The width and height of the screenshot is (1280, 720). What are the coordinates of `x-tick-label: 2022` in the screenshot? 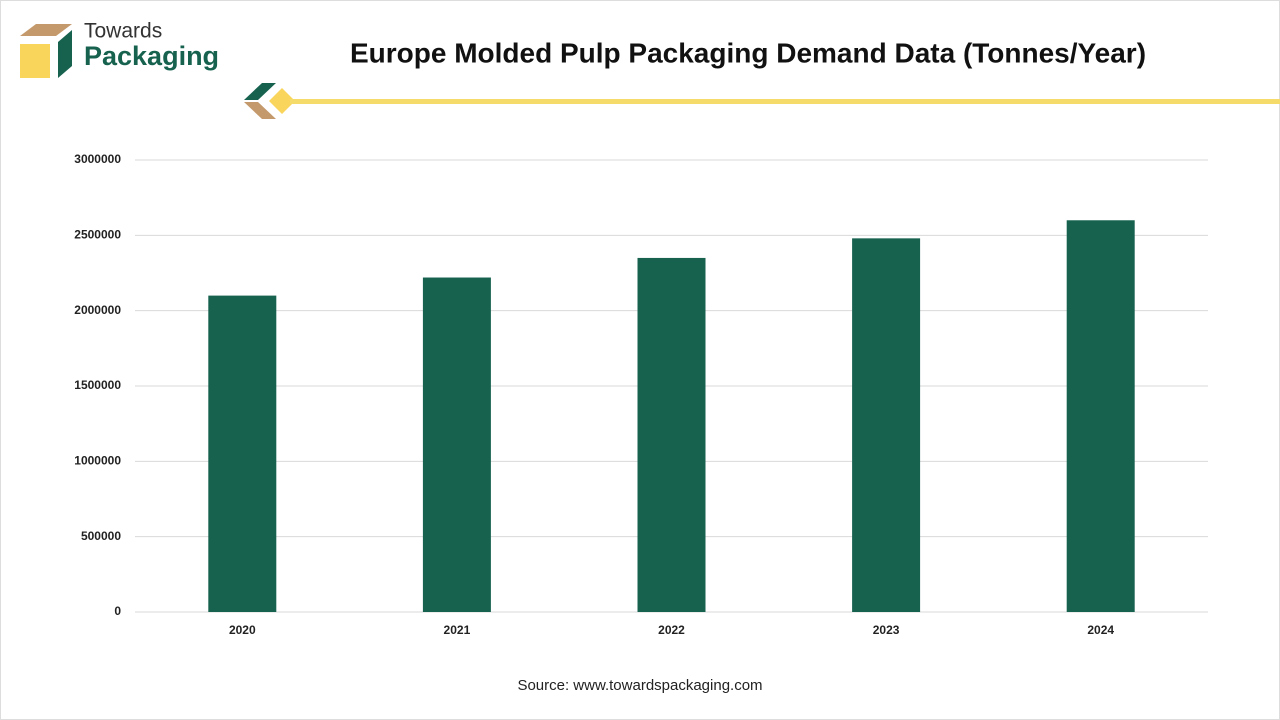 It's located at (671, 630).